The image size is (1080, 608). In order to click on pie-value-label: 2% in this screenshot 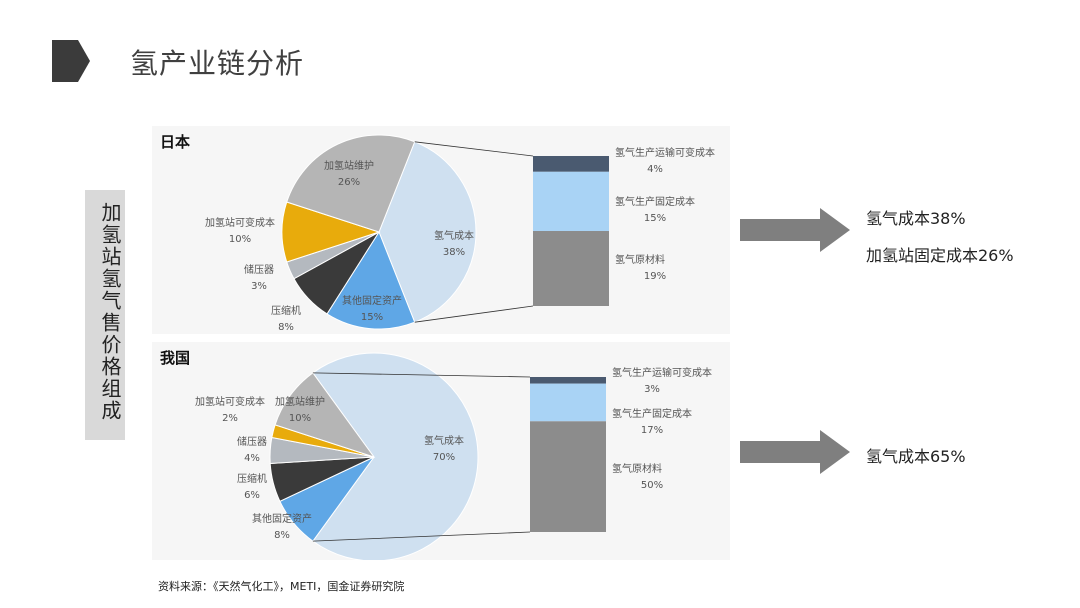, I will do `click(230, 418)`.